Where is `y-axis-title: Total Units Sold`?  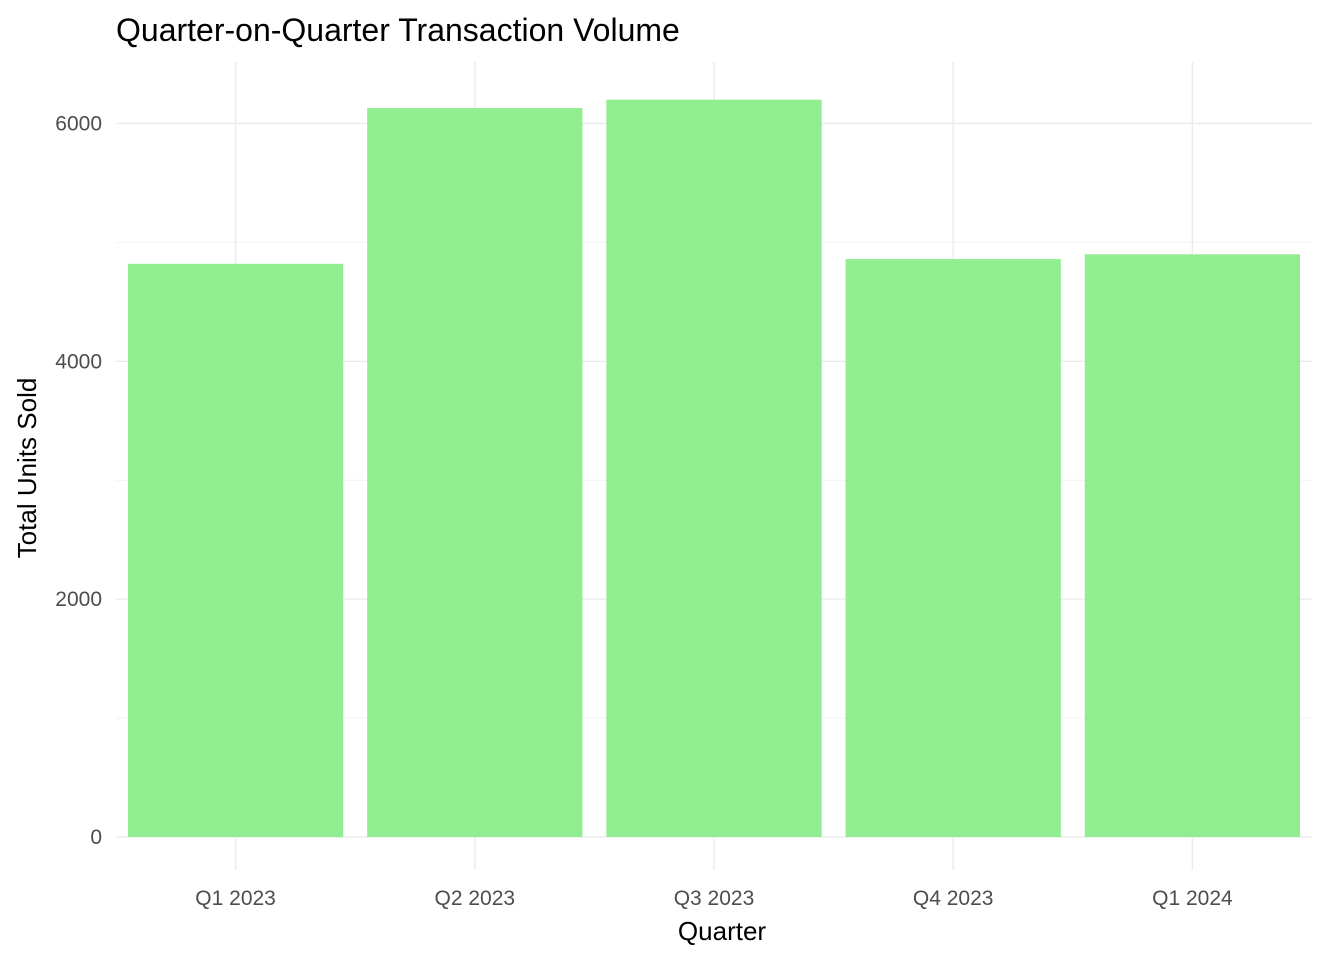 y-axis-title: Total Units Sold is located at coordinates (27, 468).